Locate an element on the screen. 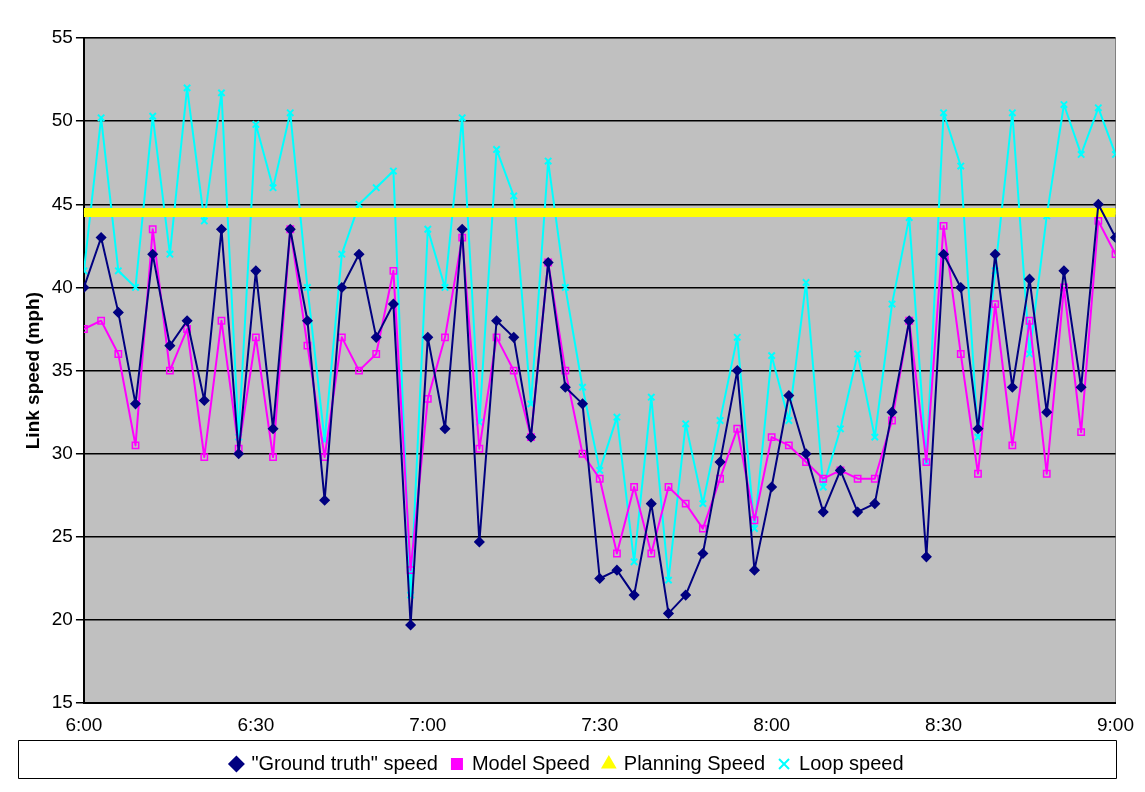 This screenshot has width=1145, height=792. x-tick-label: 6:00 is located at coordinates (84, 724).